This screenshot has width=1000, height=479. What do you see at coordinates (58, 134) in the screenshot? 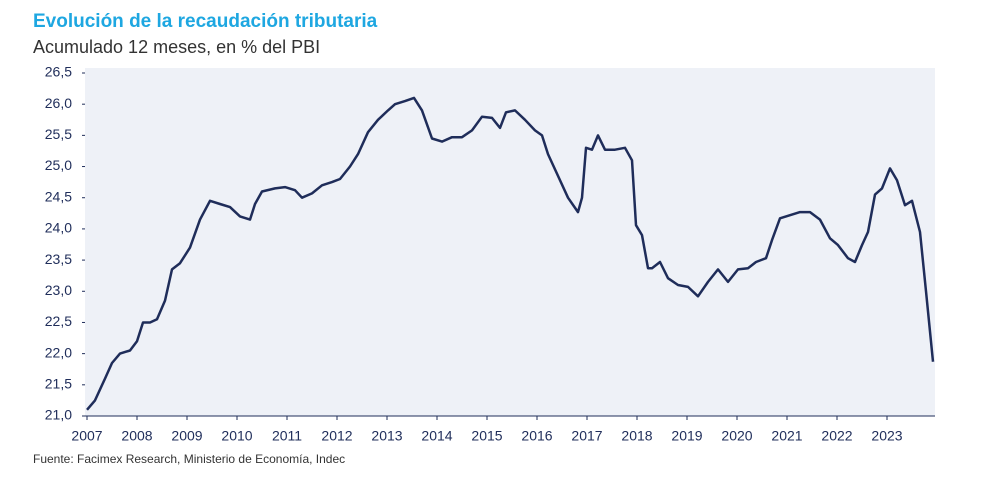
I see `y-tick-label: 25,5` at bounding box center [58, 134].